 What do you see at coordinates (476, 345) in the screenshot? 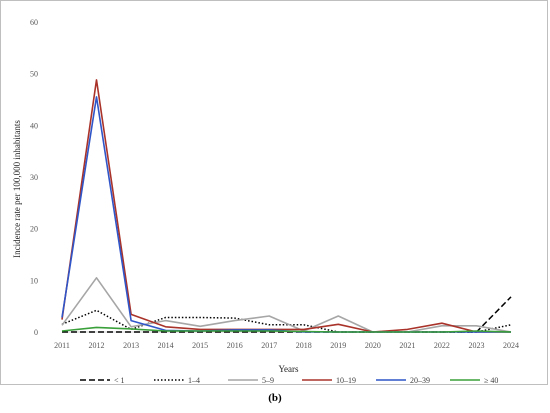
I see `x-tick-label: 2023` at bounding box center [476, 345].